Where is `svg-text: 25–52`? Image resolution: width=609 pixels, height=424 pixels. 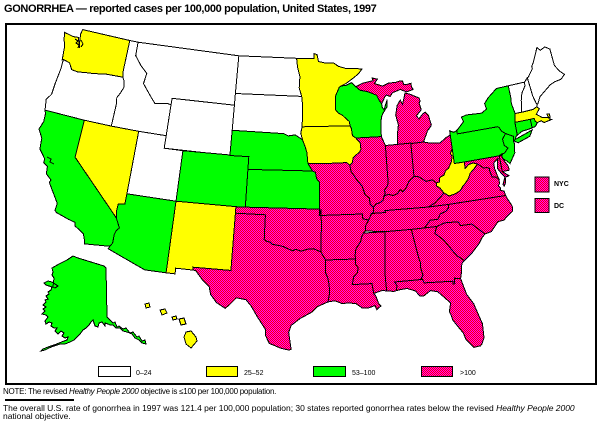
svg-text: 25–52 is located at coordinates (254, 373).